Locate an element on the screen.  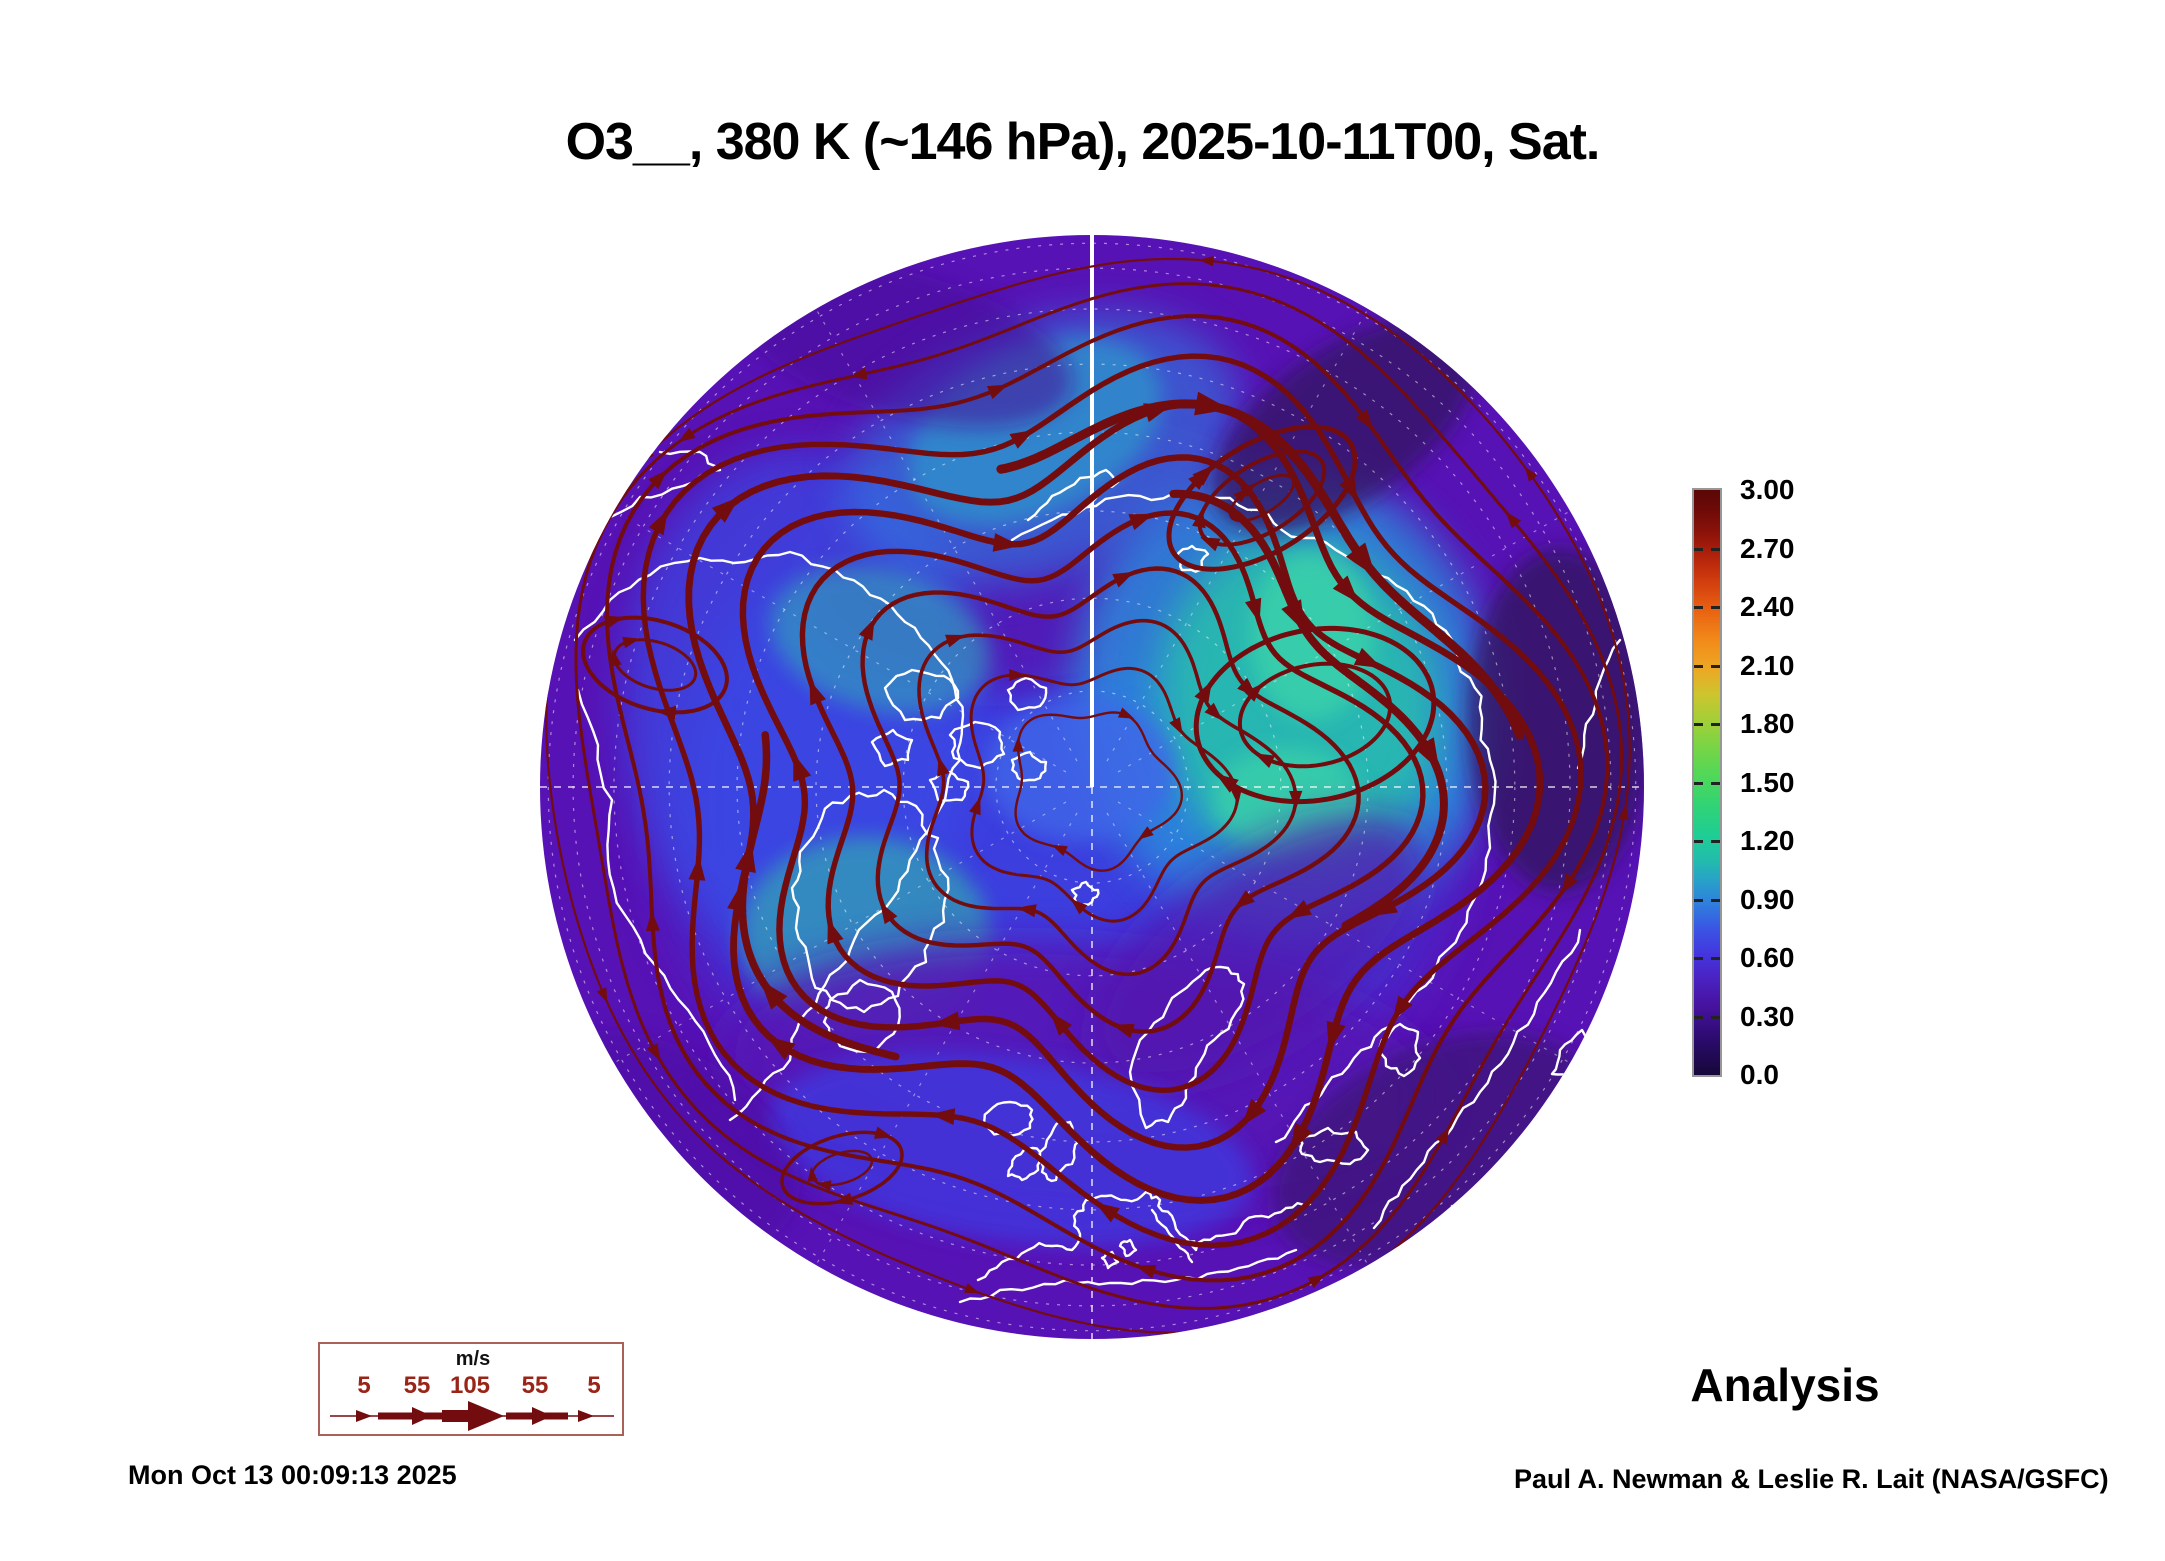
creation-timestamp: Mon Oct 13 00:09:13 2025 is located at coordinates (292, 1475).